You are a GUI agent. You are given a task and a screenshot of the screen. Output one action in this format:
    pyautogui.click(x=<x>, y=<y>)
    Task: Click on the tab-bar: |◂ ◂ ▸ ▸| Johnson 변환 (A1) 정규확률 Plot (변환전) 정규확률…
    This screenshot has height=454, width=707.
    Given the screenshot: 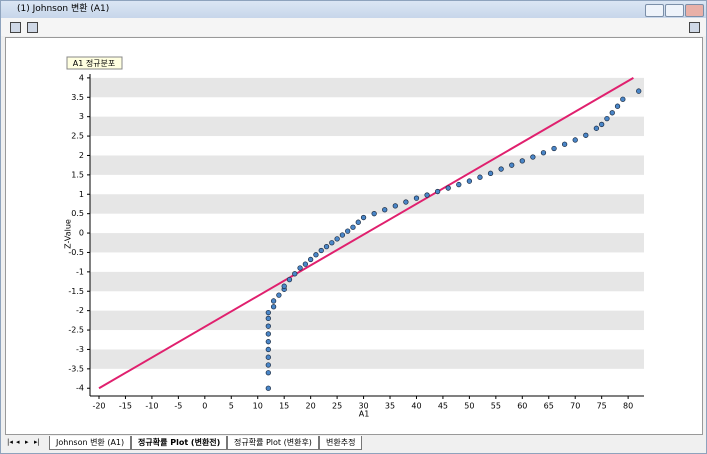 What is the action you would take?
    pyautogui.click(x=353, y=444)
    